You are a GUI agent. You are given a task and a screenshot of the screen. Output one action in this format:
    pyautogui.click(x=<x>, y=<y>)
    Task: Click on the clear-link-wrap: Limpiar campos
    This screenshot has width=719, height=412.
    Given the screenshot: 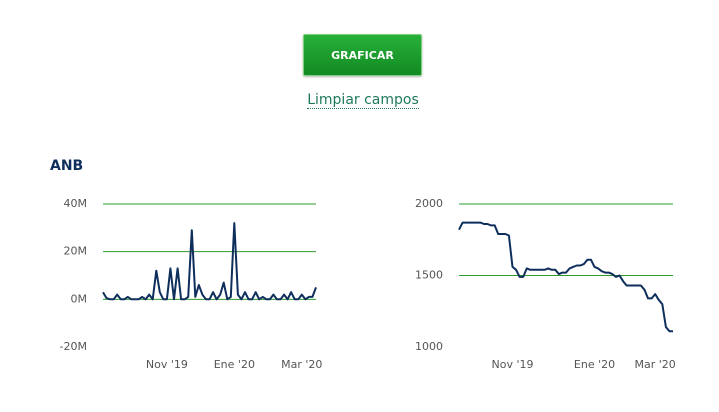 What is the action you would take?
    pyautogui.click(x=363, y=100)
    